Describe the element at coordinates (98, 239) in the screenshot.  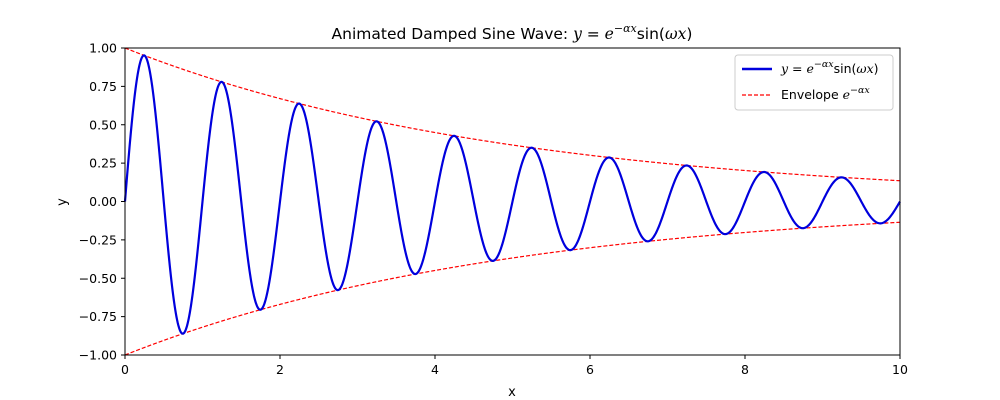
I see `y-tick-label: −0.25` at that location.